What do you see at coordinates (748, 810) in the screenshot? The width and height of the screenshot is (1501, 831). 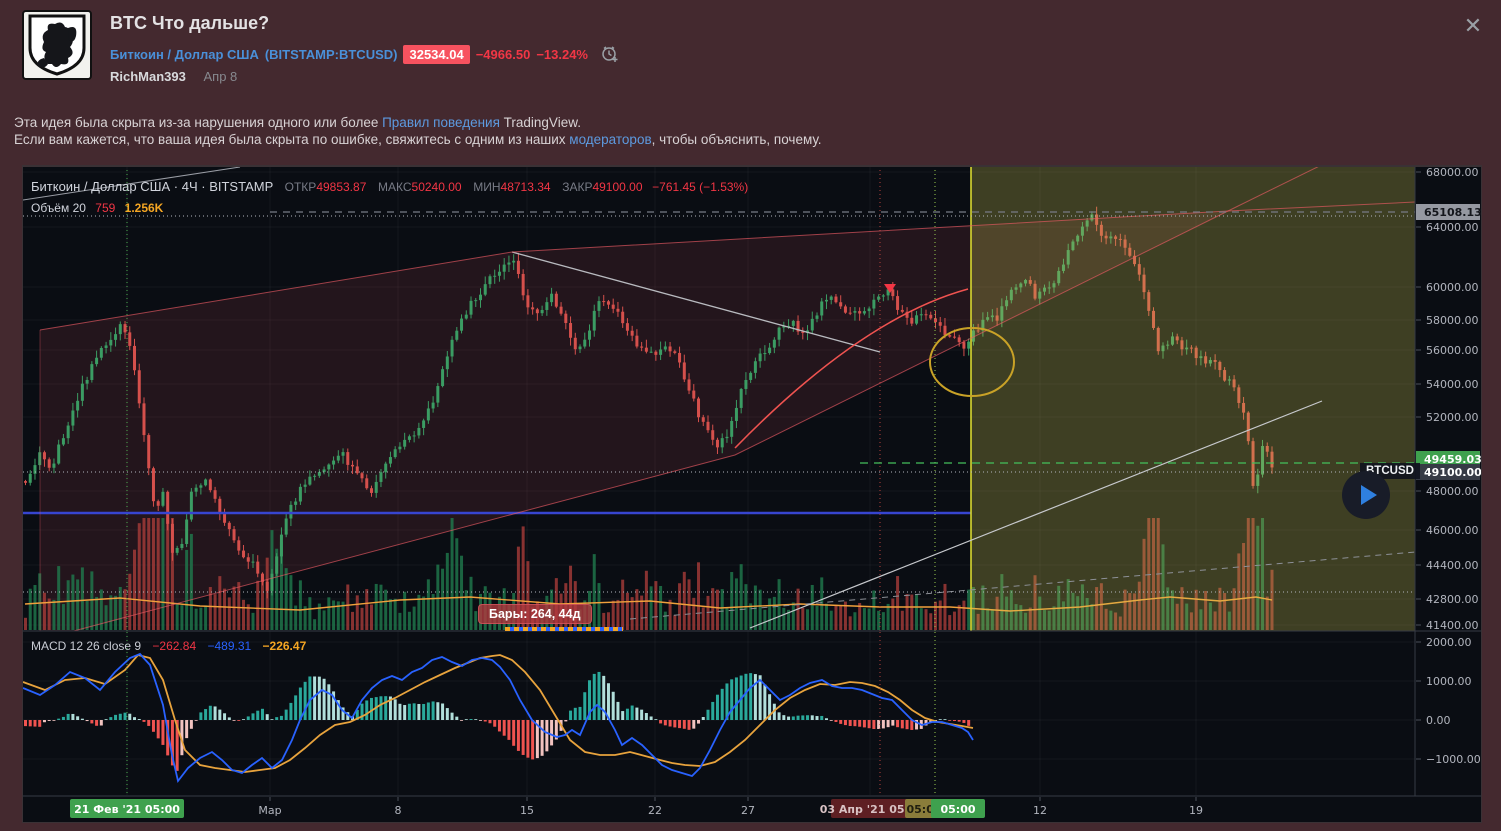 I see `svg-text: 27` at bounding box center [748, 810].